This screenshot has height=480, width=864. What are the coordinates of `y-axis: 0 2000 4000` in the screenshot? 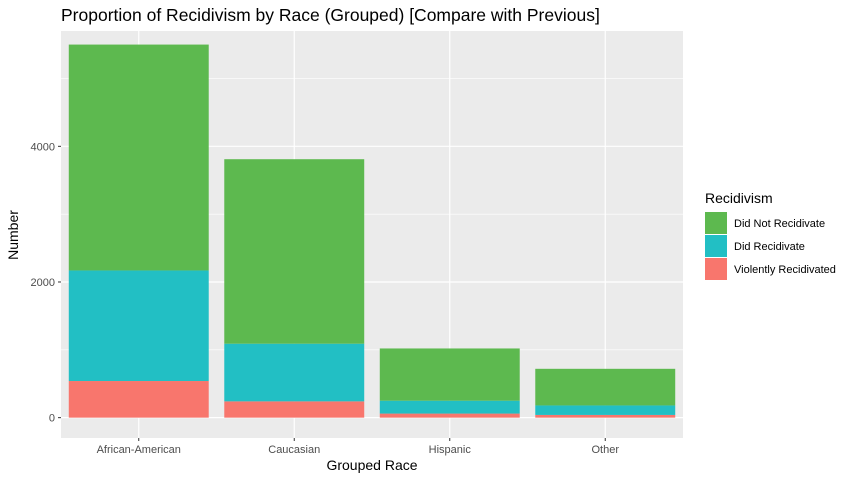 It's located at (46, 283).